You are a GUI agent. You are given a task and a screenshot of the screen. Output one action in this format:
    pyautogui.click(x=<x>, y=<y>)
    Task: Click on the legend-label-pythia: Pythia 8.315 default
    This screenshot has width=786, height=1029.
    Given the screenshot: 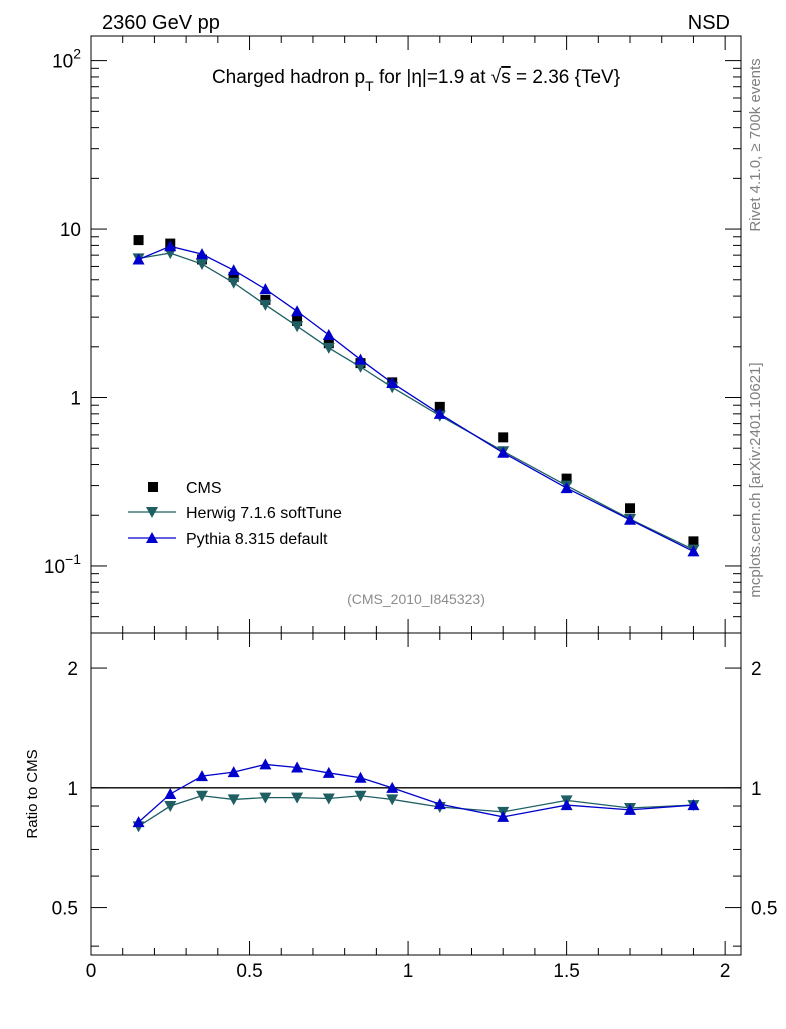 What is the action you would take?
    pyautogui.click(x=257, y=539)
    